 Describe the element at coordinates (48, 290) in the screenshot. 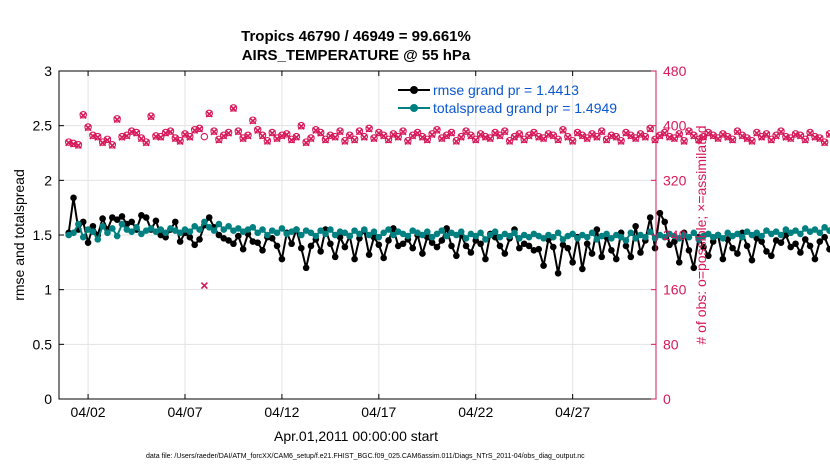

I see `y-left-tick-label: 1` at that location.